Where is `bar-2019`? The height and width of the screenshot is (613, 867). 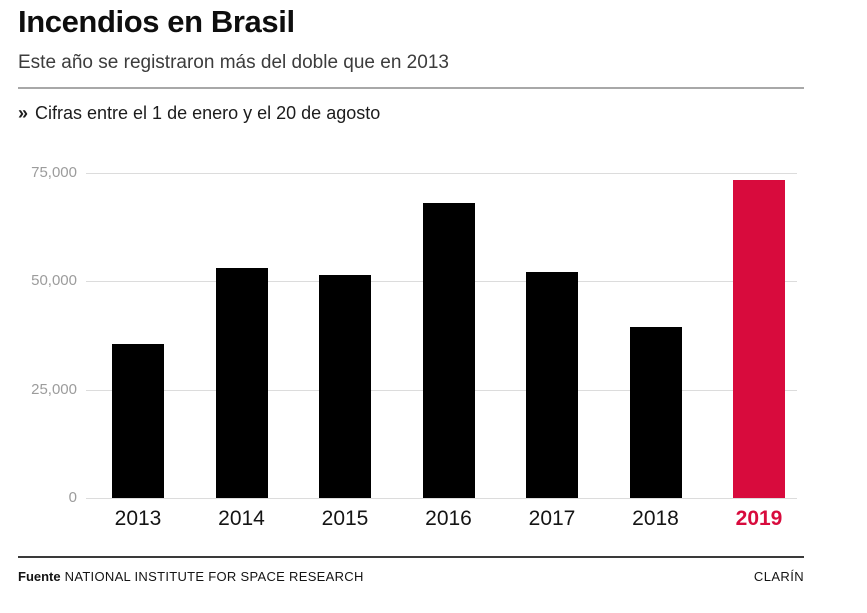
bar-2019 is located at coordinates (759, 338).